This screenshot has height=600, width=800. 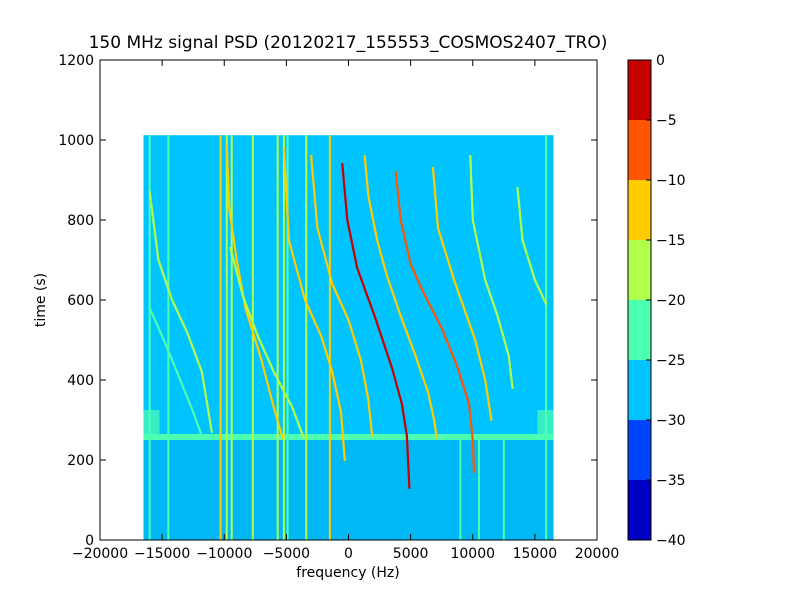 What do you see at coordinates (666, 121) in the screenshot?
I see `colorbar-tick-label: −5` at bounding box center [666, 121].